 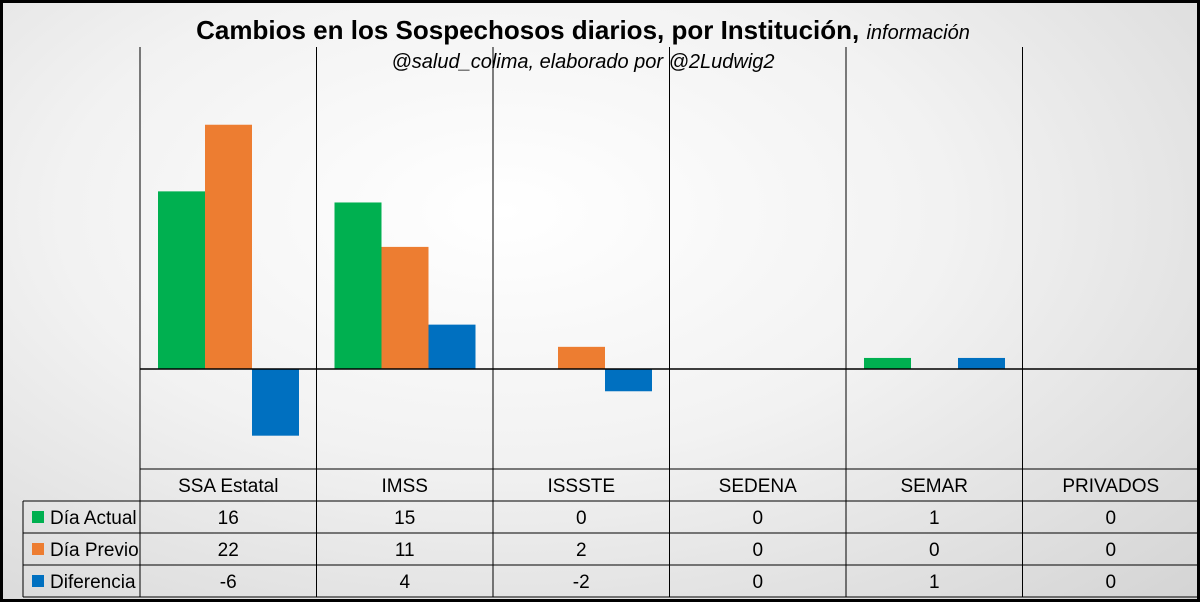 I want to click on bar-dia-actual-semar, so click(x=887, y=363).